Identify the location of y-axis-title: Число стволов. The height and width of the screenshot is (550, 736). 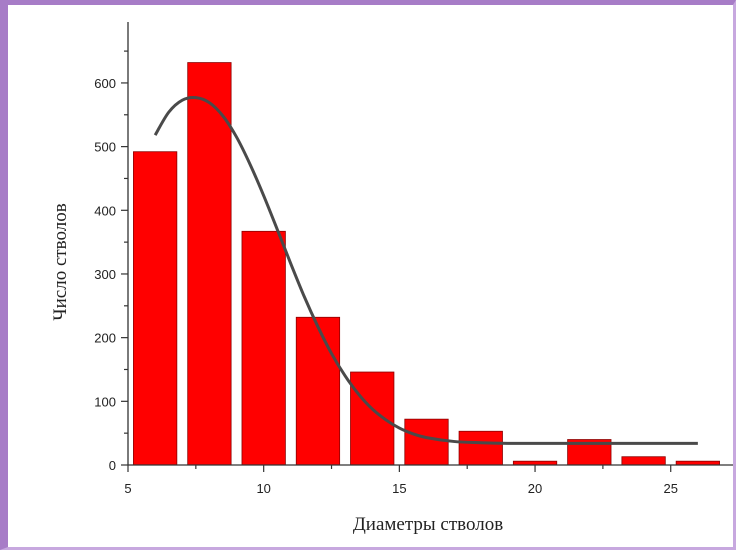
(60, 261).